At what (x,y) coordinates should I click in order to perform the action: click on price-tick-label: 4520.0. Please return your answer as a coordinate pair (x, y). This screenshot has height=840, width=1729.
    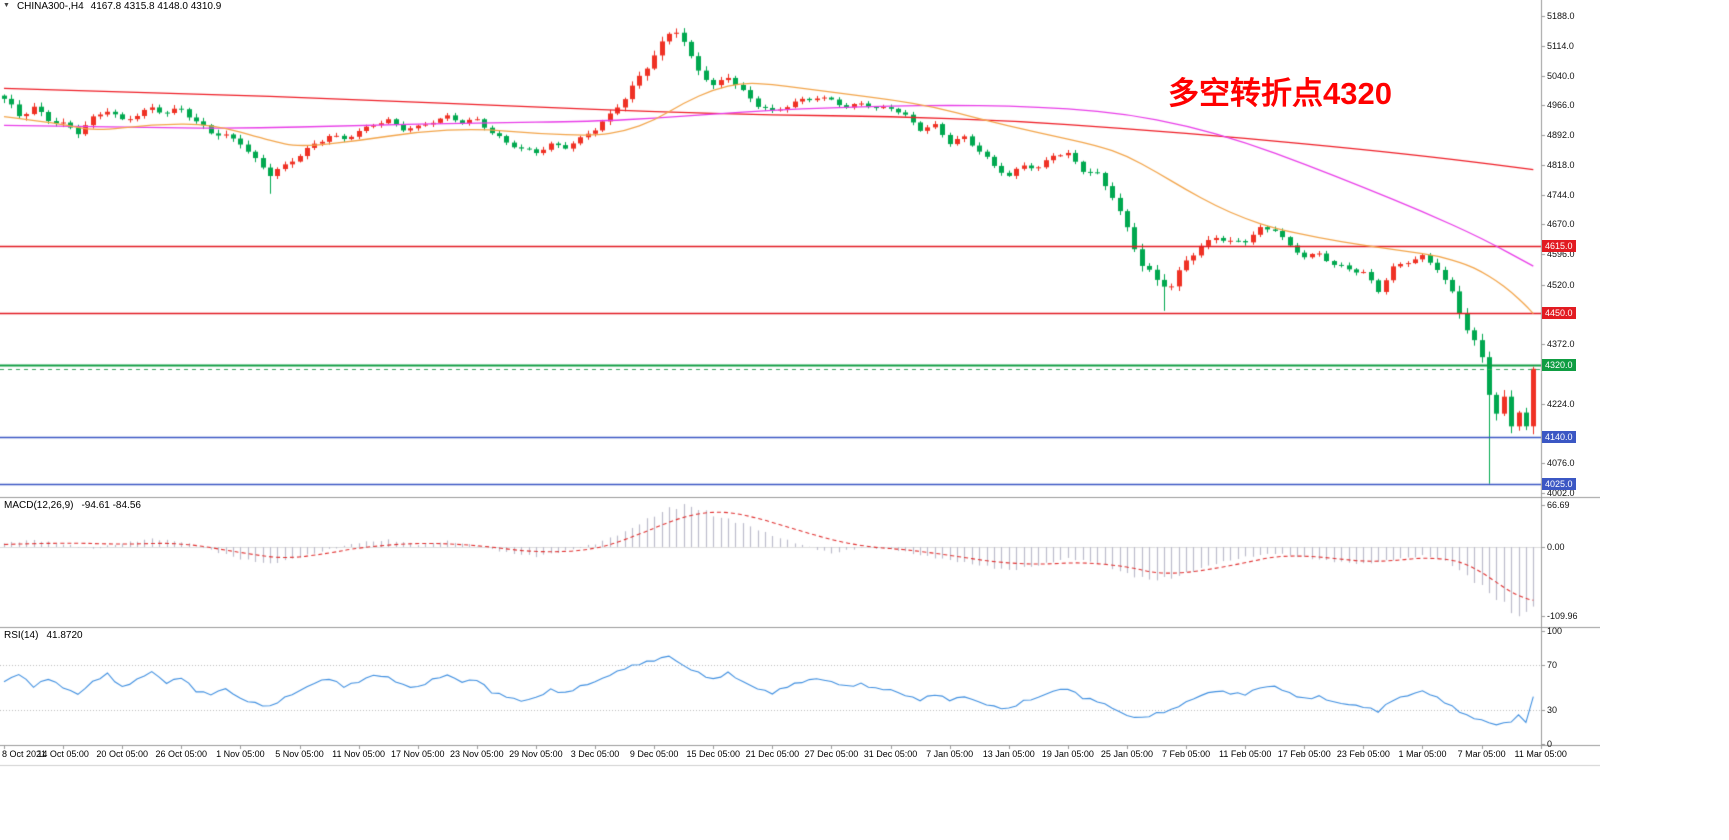
    Looking at the image, I should click on (1561, 284).